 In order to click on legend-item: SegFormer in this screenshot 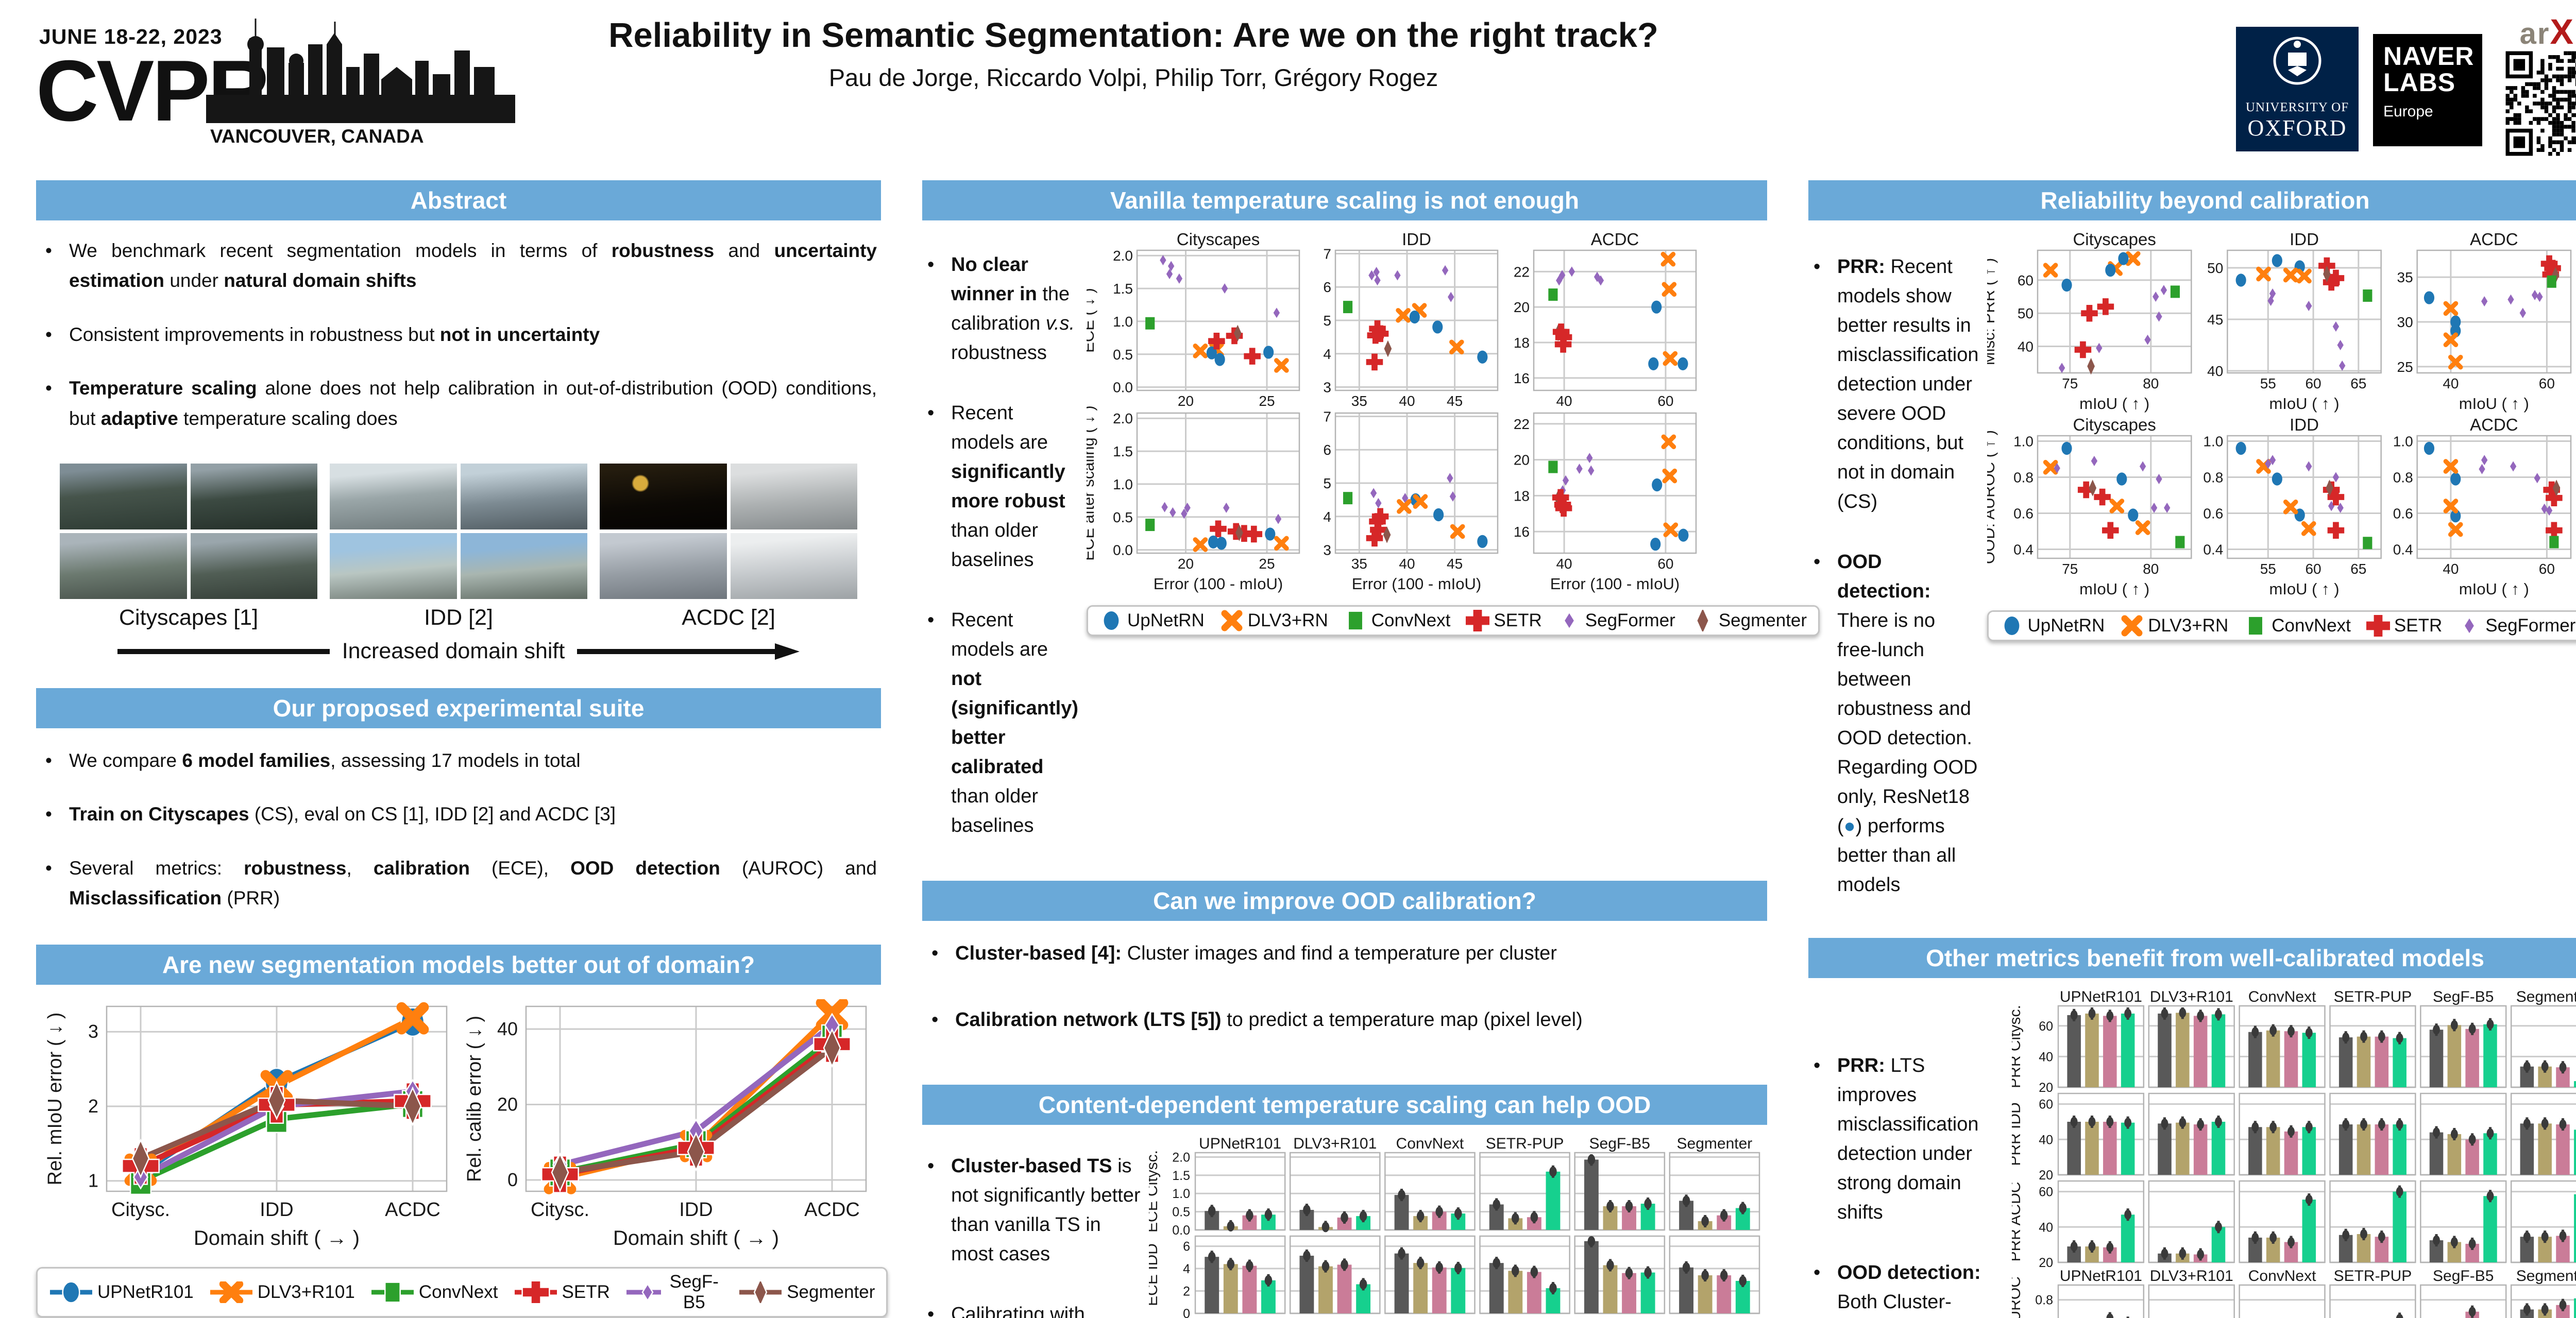, I will do `click(2517, 626)`.